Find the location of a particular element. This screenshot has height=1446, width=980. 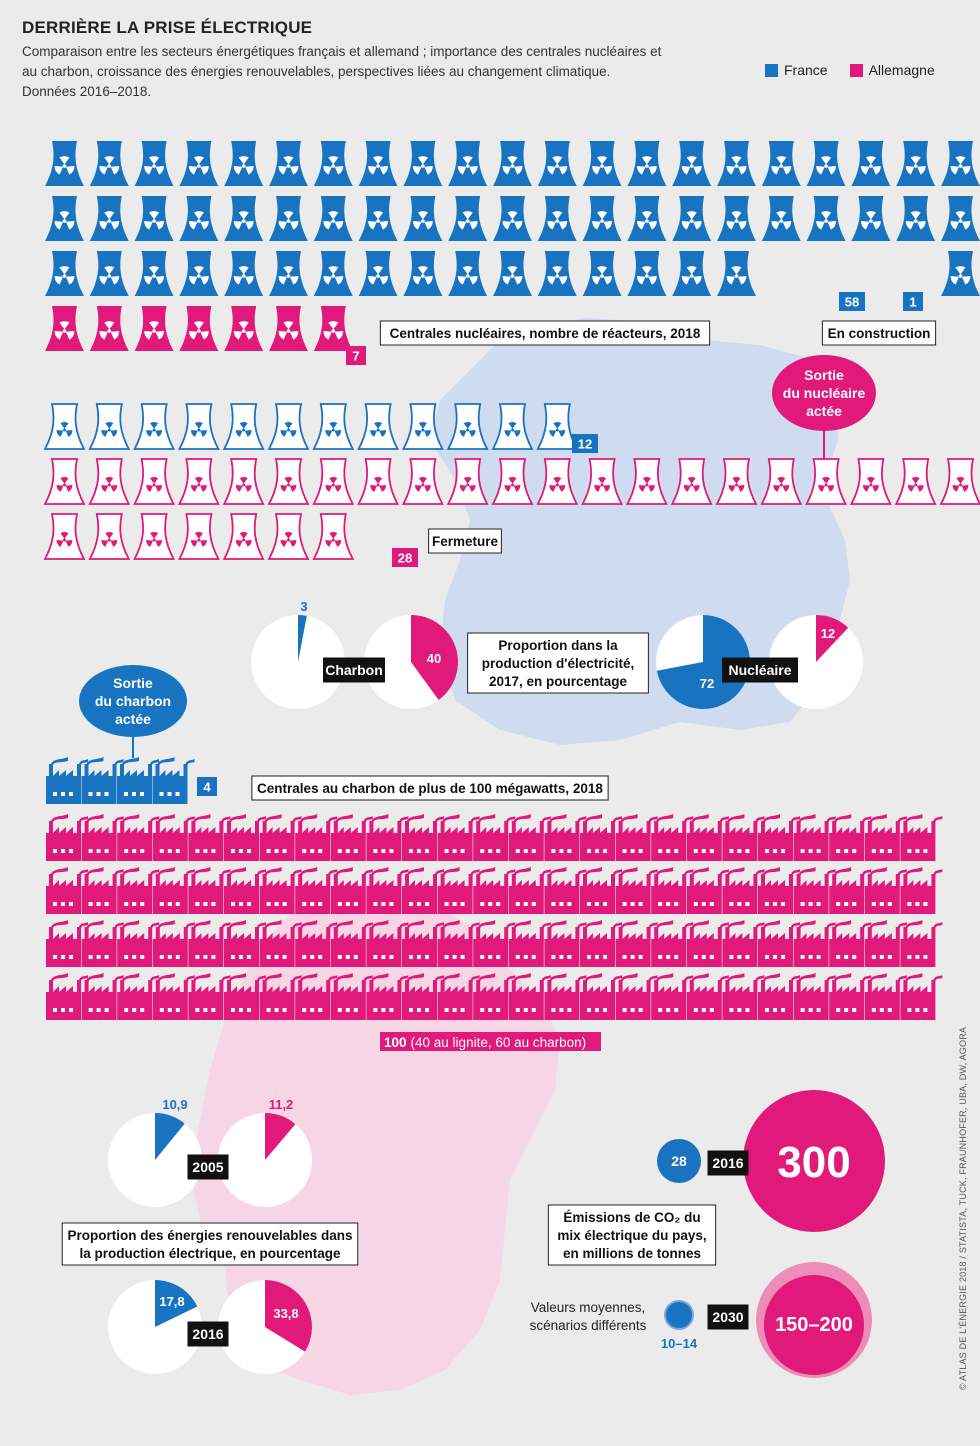

annotation-nuclear-exit: Sortie du nucléaire actée is located at coordinates (824, 407).